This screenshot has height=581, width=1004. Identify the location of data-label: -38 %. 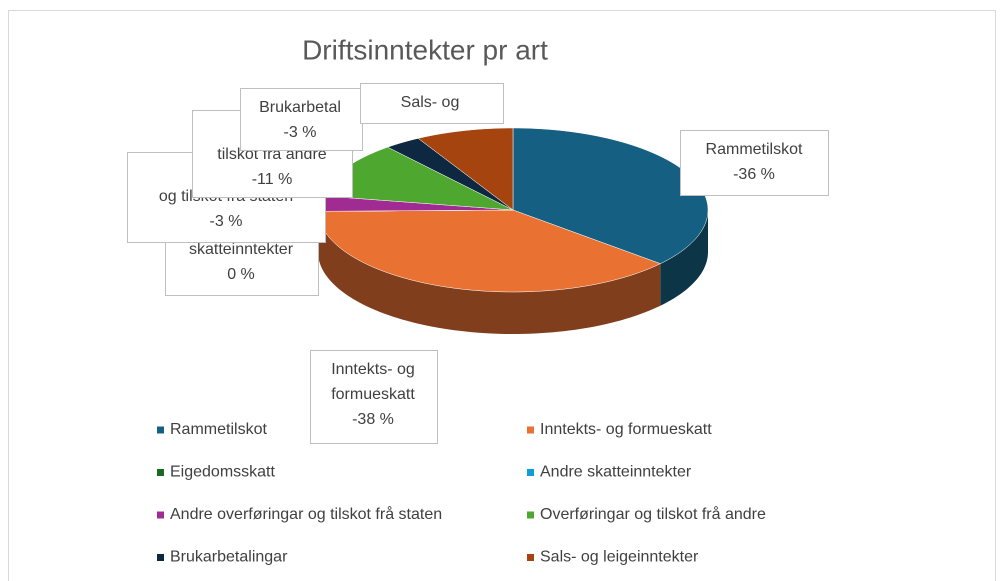
(373, 419).